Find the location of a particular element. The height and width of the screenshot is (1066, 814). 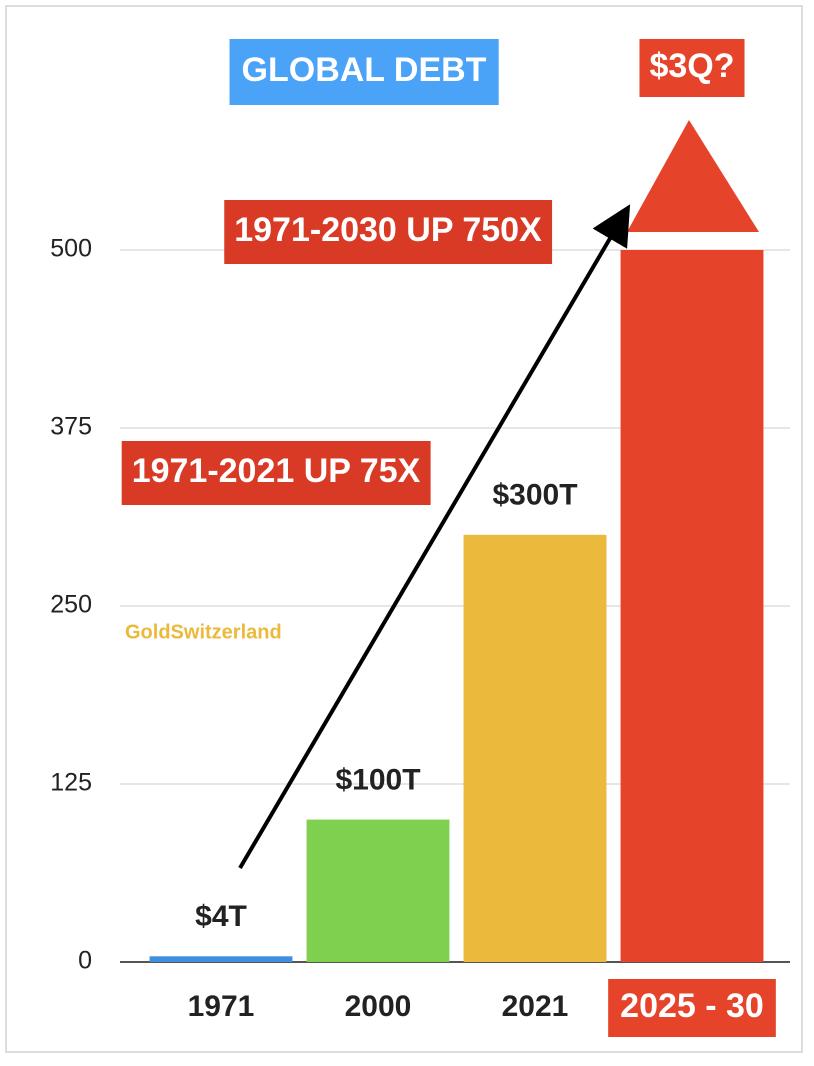

y-tick-label: 125 is located at coordinates (71, 783).